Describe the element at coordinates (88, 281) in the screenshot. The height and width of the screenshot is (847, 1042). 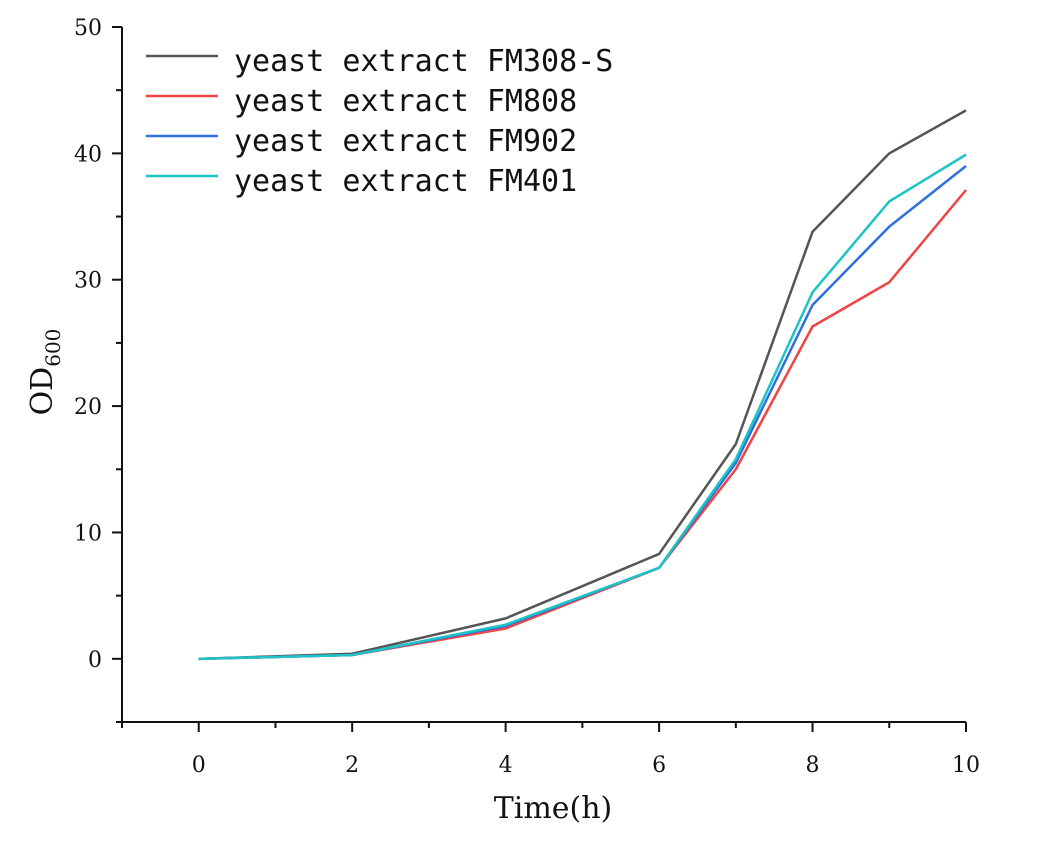
I see `y-tick-label: 30` at that location.